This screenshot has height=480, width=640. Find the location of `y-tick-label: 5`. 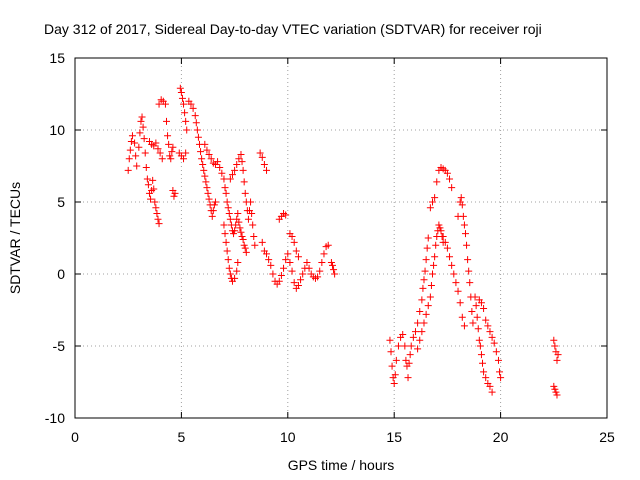

y-tick-label: 5 is located at coordinates (61, 202).